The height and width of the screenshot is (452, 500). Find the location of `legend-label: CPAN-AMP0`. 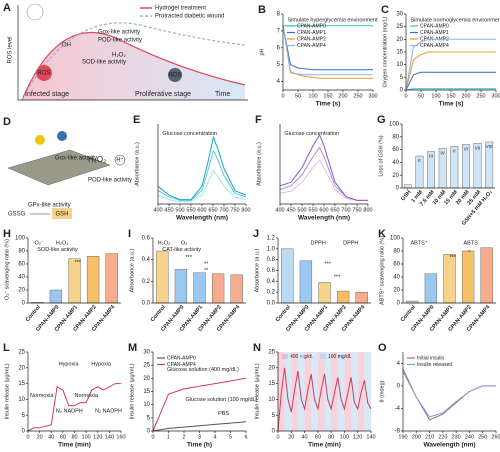

legend-label: CPAN-AMP0 is located at coordinates (181, 358).